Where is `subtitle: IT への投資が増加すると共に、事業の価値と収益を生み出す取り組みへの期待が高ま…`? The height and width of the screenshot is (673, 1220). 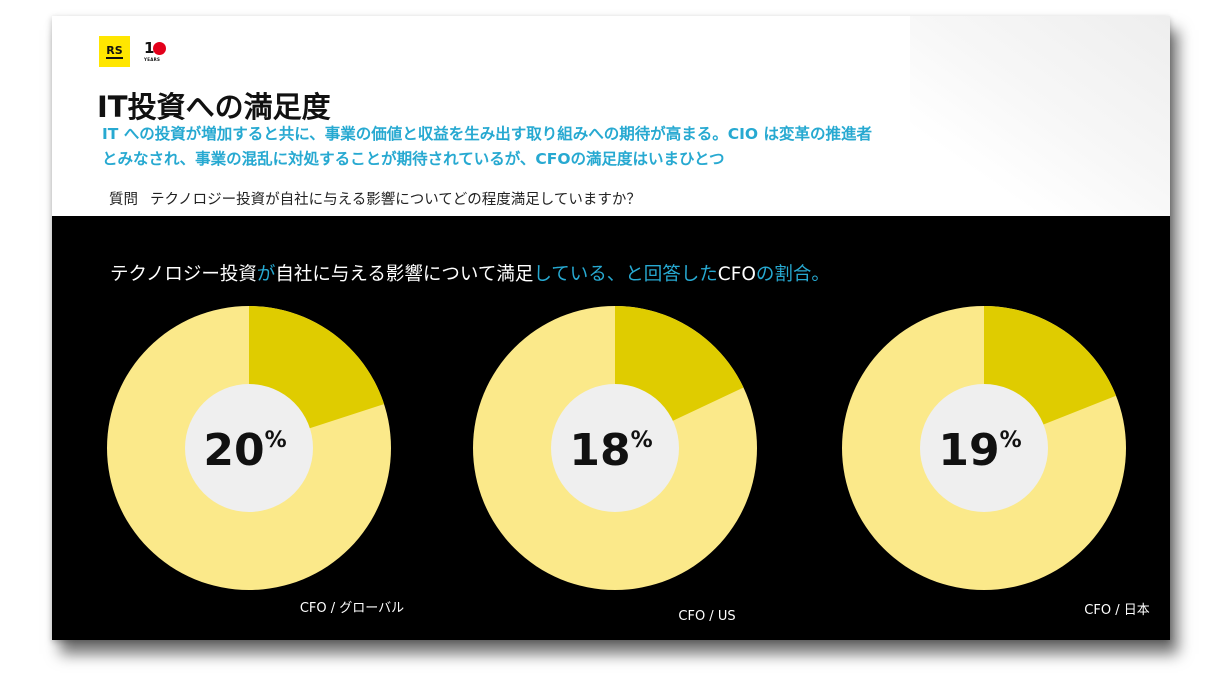
subtitle: IT への投資が増加すると共に、事業の価値と収益を生み出す取り組みへの期待が高ま… is located at coordinates (622, 147).